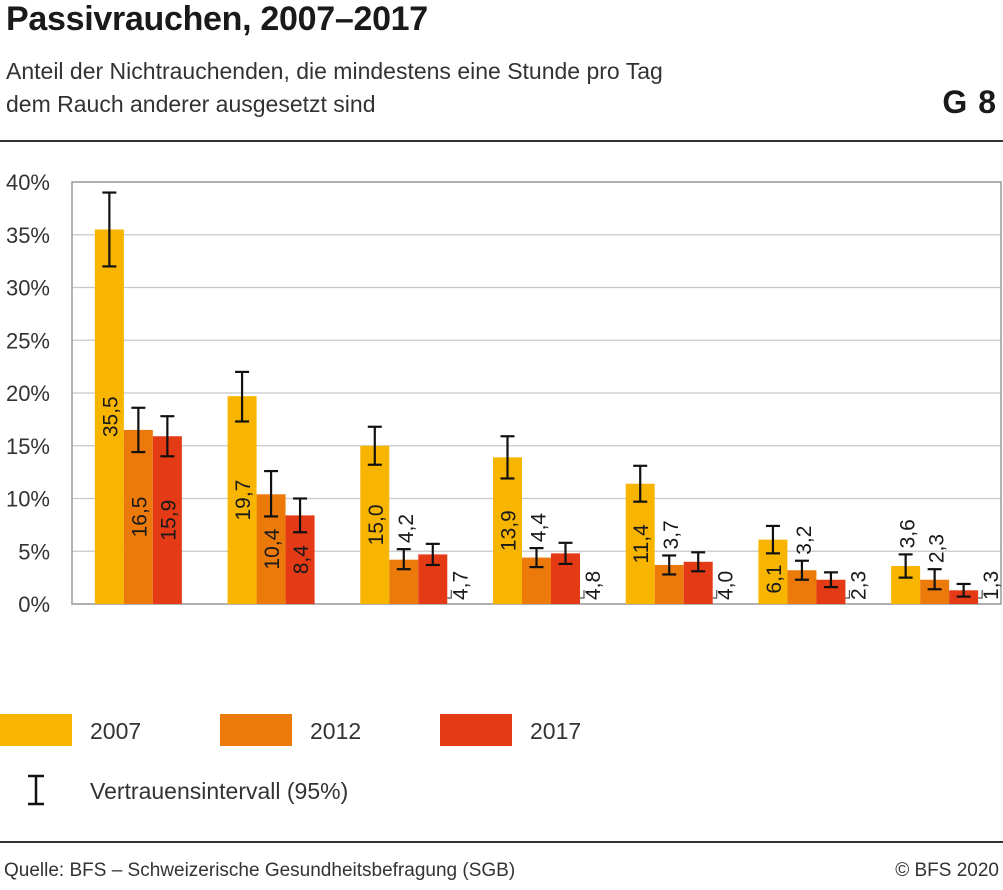 The width and height of the screenshot is (1003, 890). What do you see at coordinates (28, 446) in the screenshot?
I see `y-tick-label: 15%` at bounding box center [28, 446].